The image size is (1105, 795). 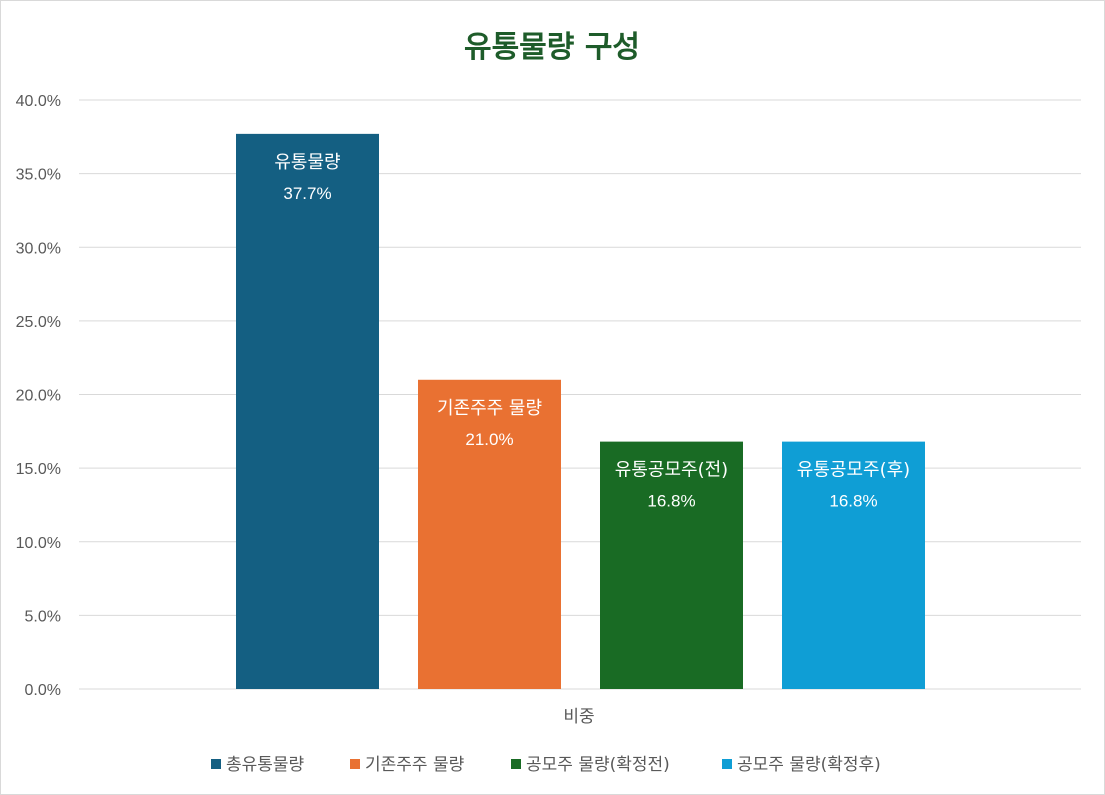 What do you see at coordinates (38, 175) in the screenshot?
I see `y-tick-label: 35.0%` at bounding box center [38, 175].